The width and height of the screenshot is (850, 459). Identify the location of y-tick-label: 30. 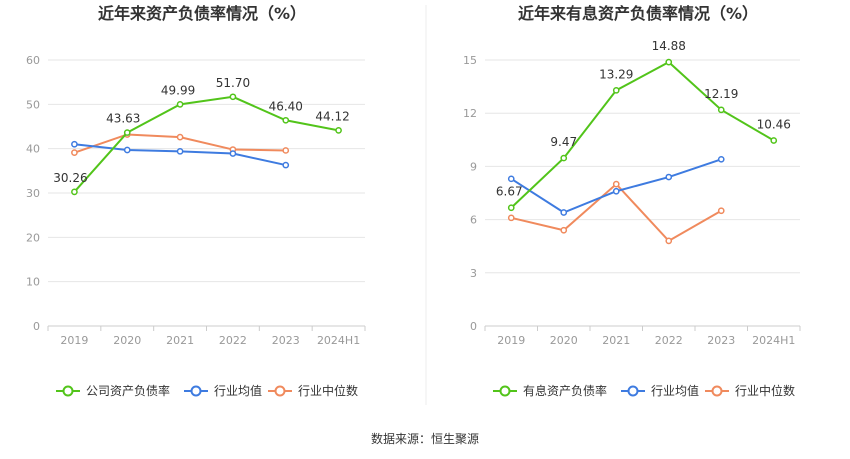
(33, 193).